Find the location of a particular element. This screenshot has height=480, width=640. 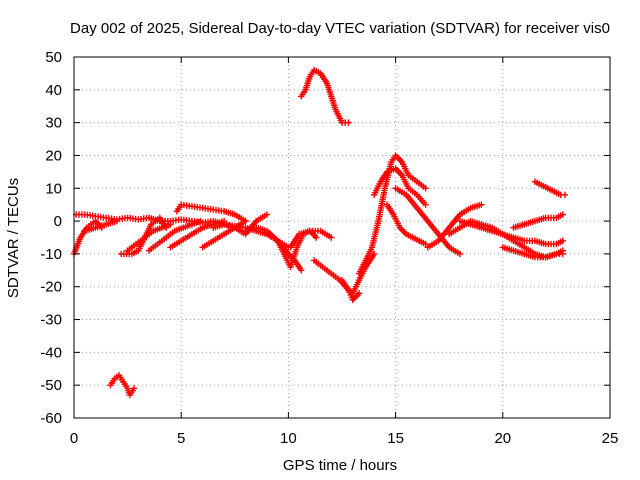

series-arc27 is located at coordinates (122, 385).